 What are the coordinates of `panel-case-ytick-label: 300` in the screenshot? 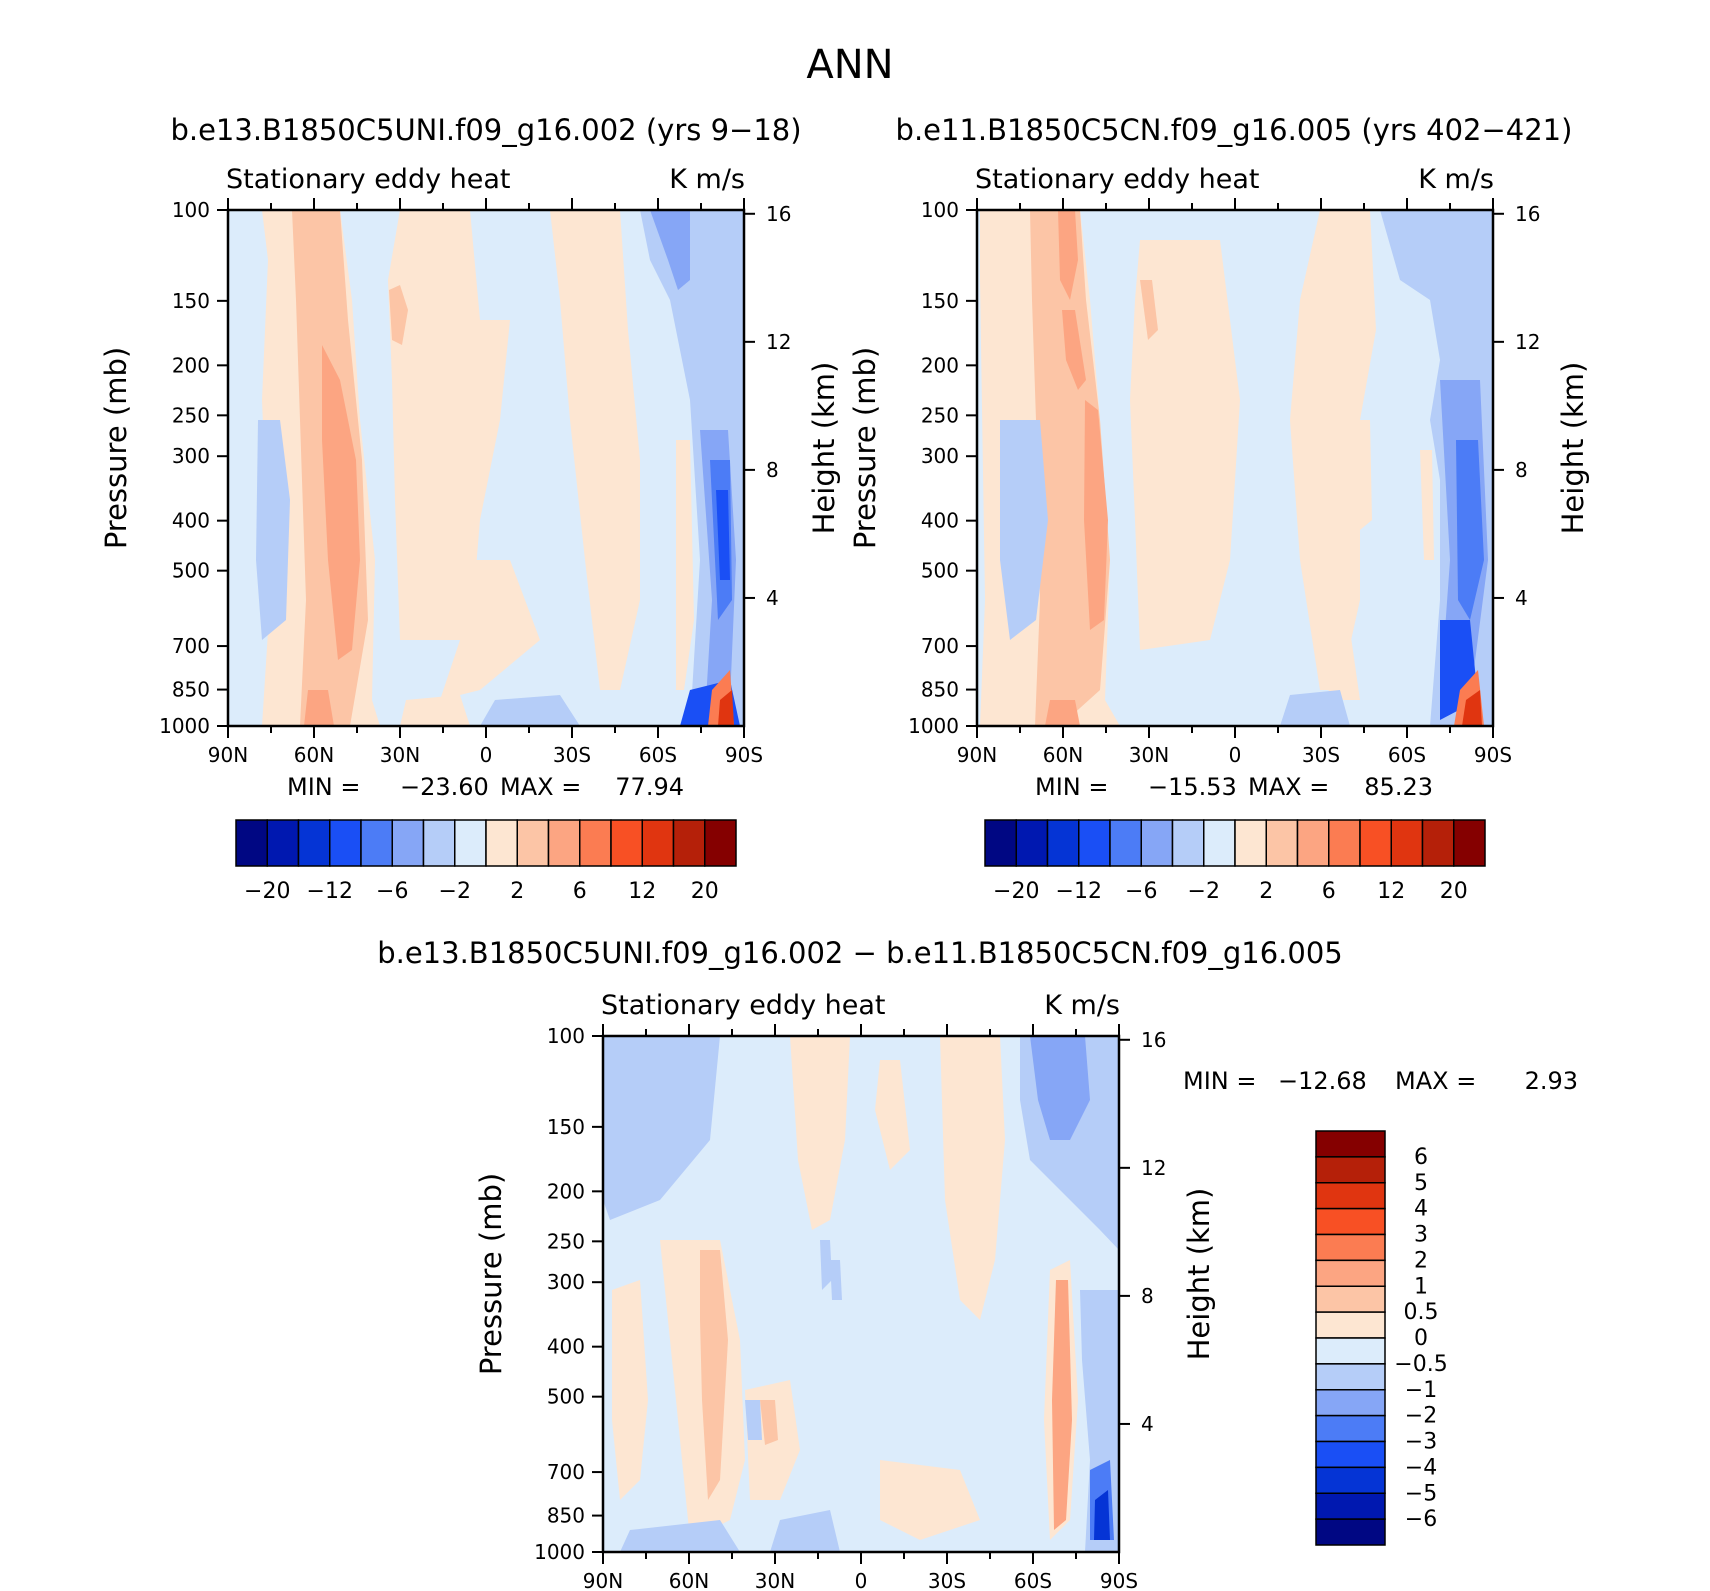 It's located at (191, 456).